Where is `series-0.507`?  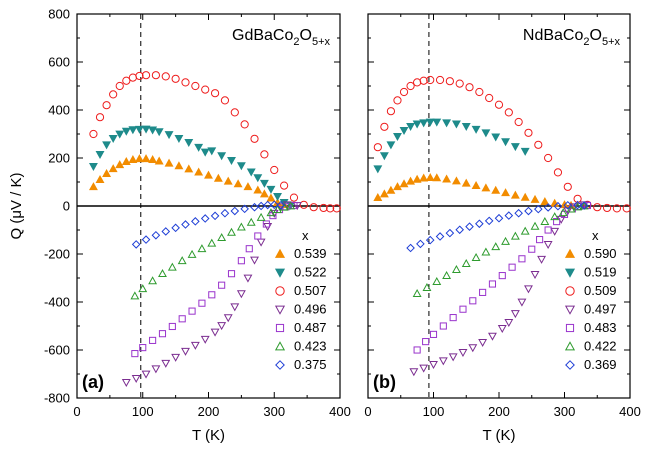 series-0.507 is located at coordinates (215, 142).